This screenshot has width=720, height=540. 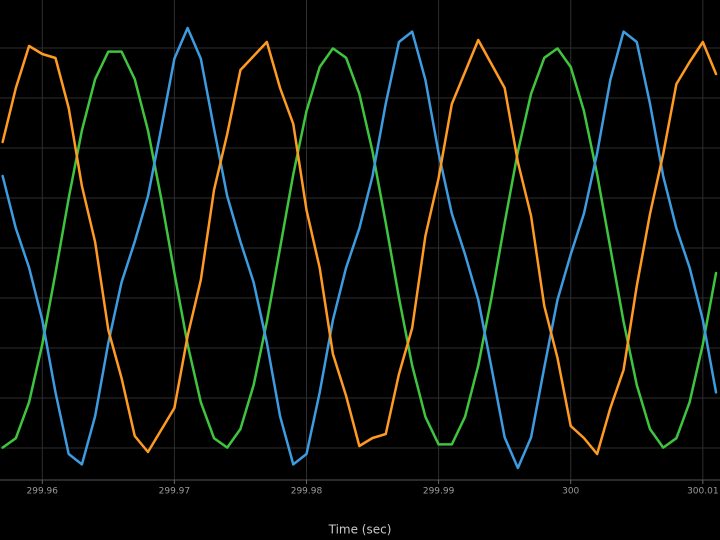 What do you see at coordinates (175, 492) in the screenshot?
I see `x-tick-label: 299.97` at bounding box center [175, 492].